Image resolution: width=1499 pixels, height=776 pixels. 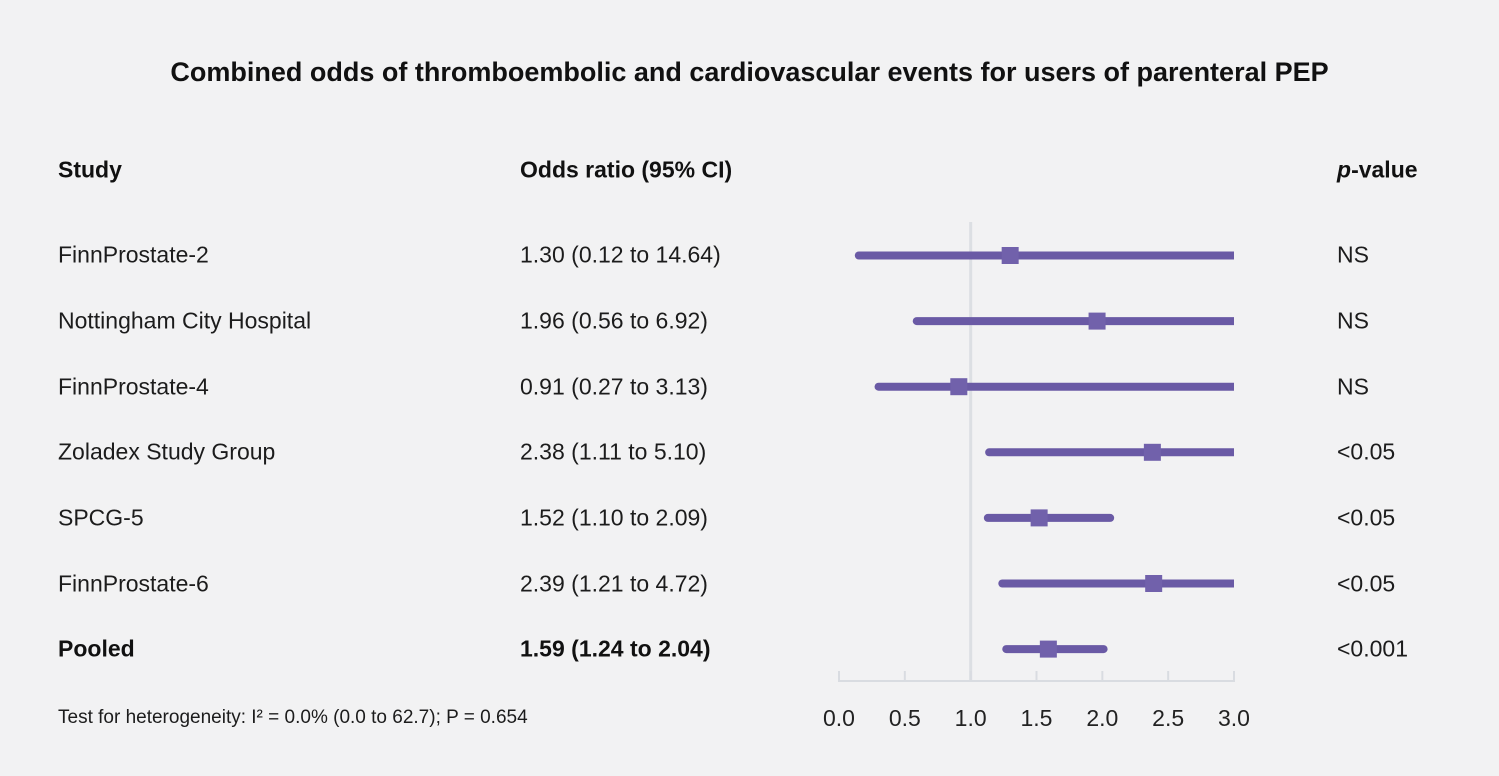 What do you see at coordinates (1234, 718) in the screenshot?
I see `x-axis-tick-label: 3.0` at bounding box center [1234, 718].